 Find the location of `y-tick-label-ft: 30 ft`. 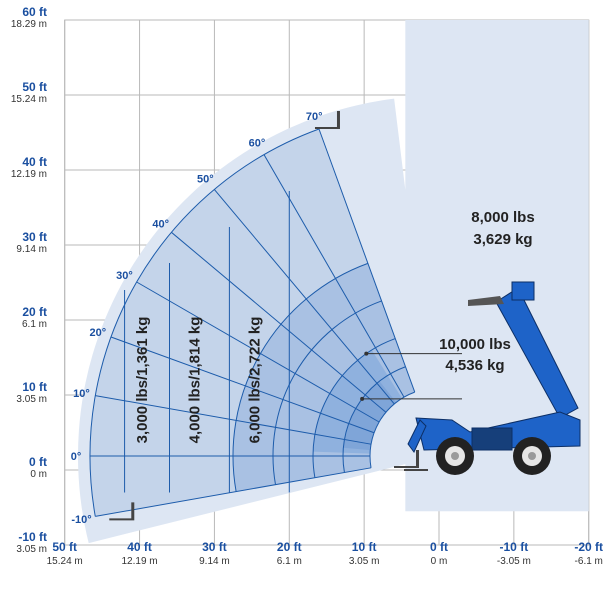

y-tick-label-ft: 30 ft is located at coordinates (34, 237).